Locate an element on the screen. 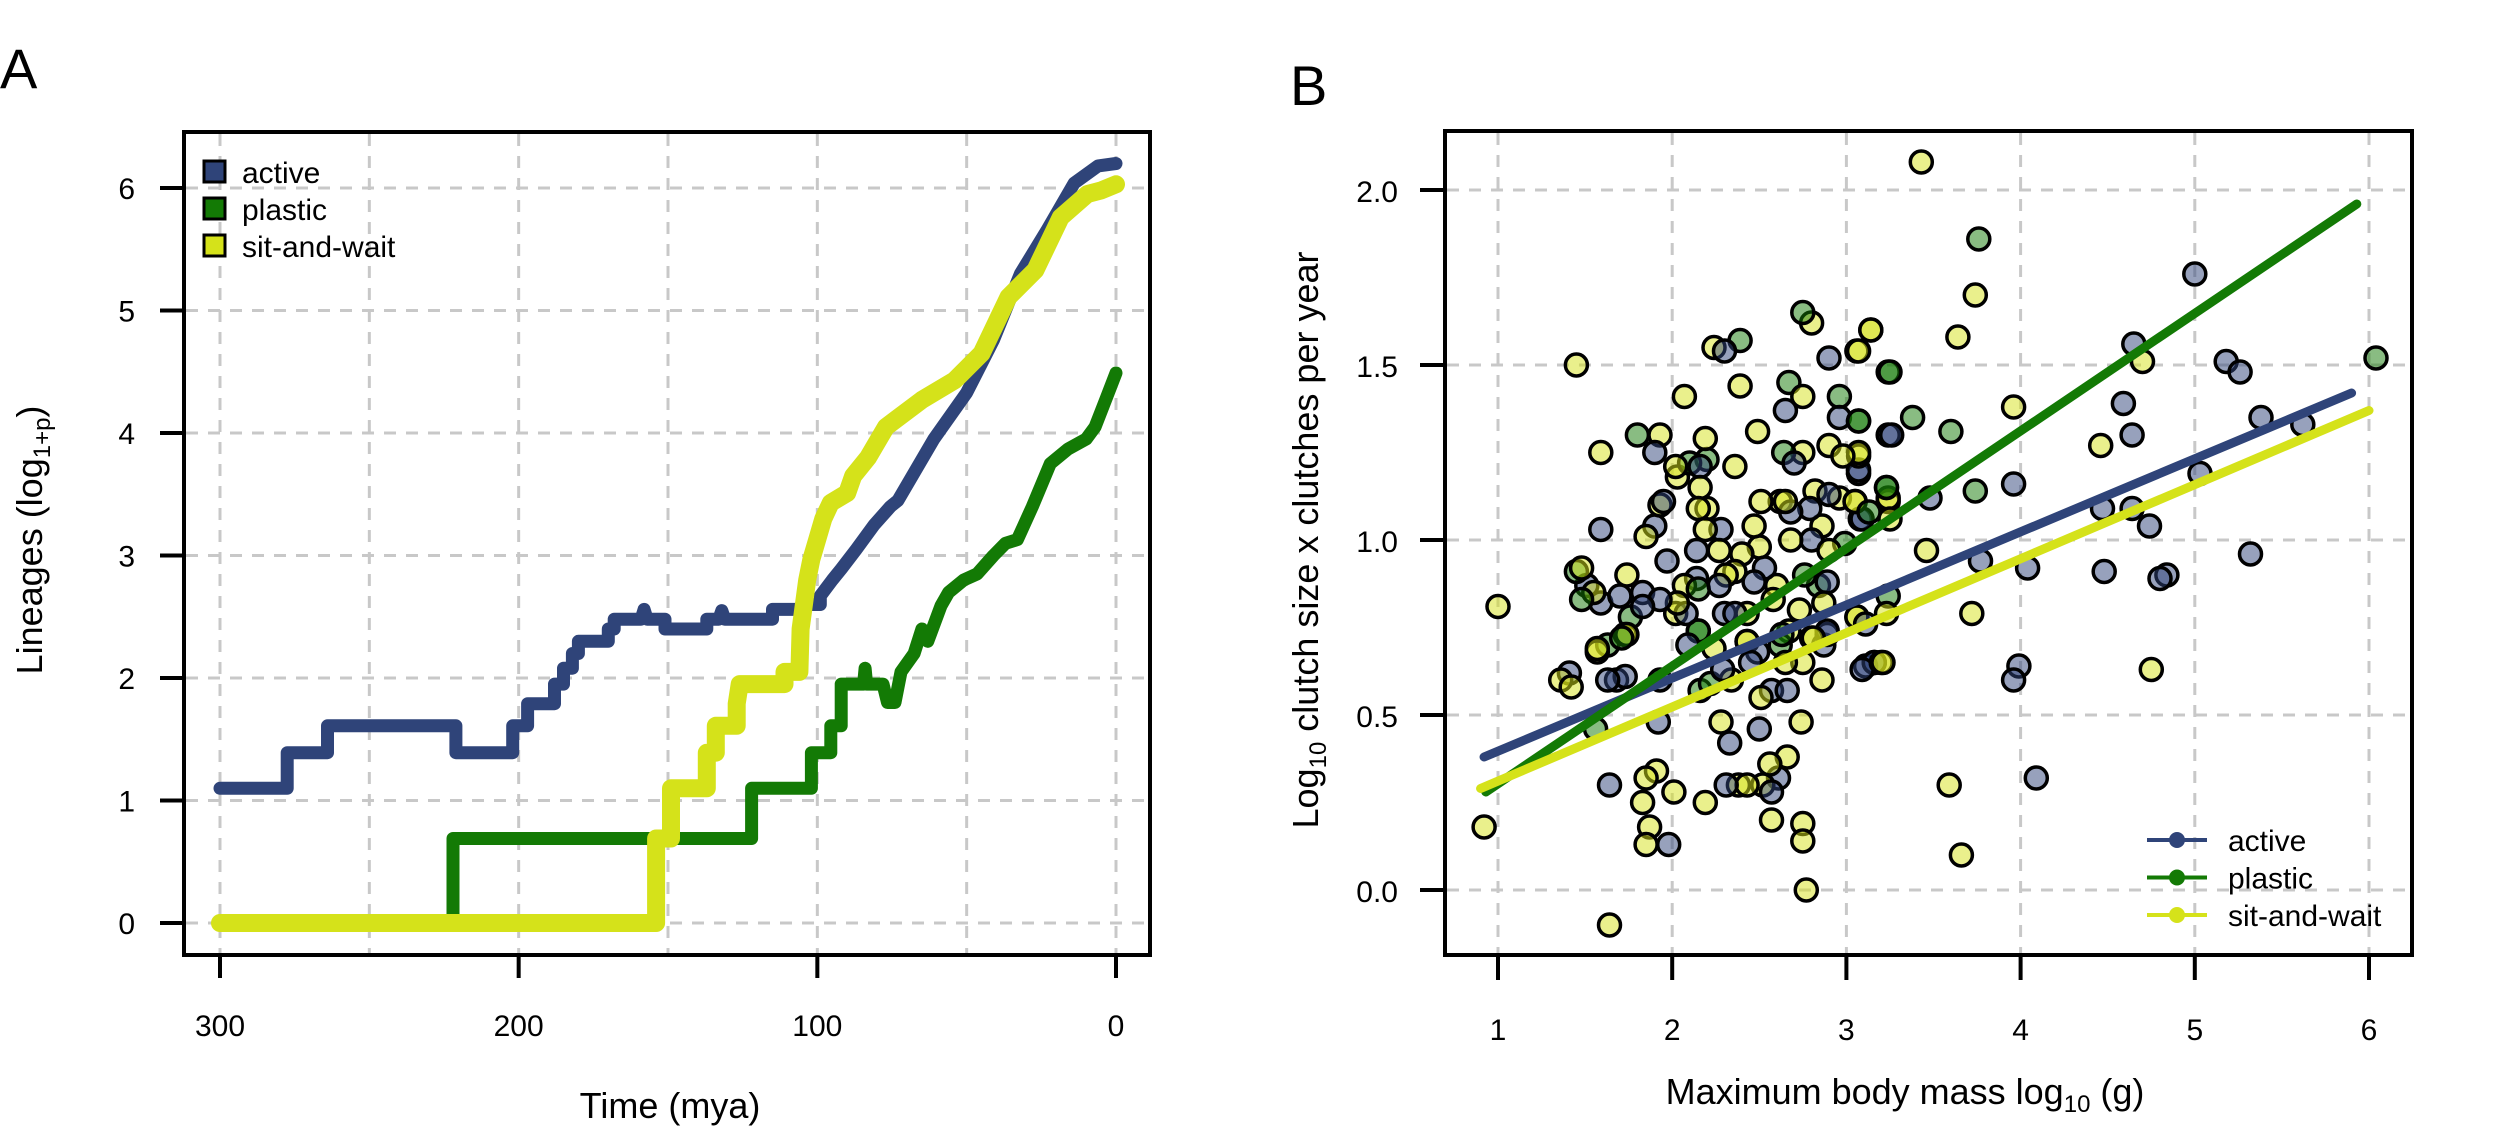 The height and width of the screenshot is (1143, 2499). panel-b-legend: active plastic sit-and-wait is located at coordinates (2264, 879).